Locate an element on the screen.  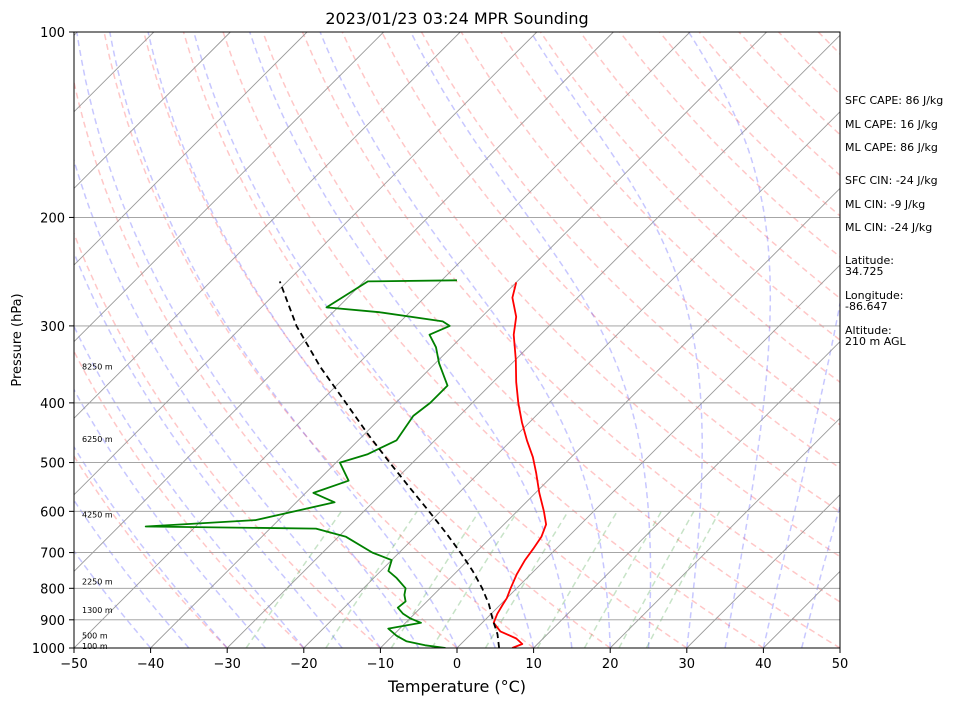
x-tick-label: −10 is located at coordinates (380, 664).